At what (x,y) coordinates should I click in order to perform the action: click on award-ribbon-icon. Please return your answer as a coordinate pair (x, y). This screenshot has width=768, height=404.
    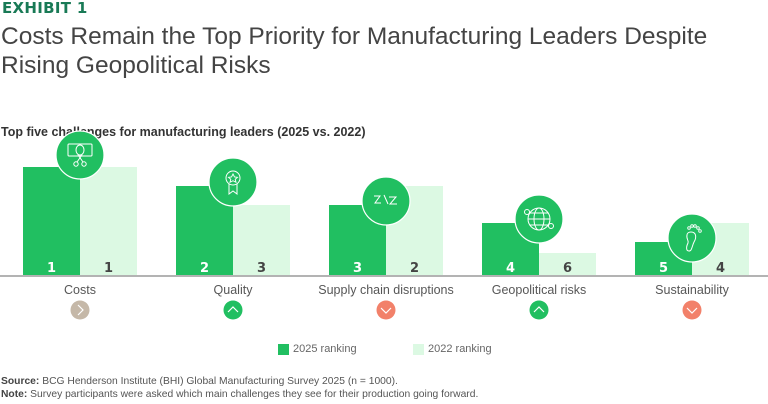
    Looking at the image, I should click on (233, 182).